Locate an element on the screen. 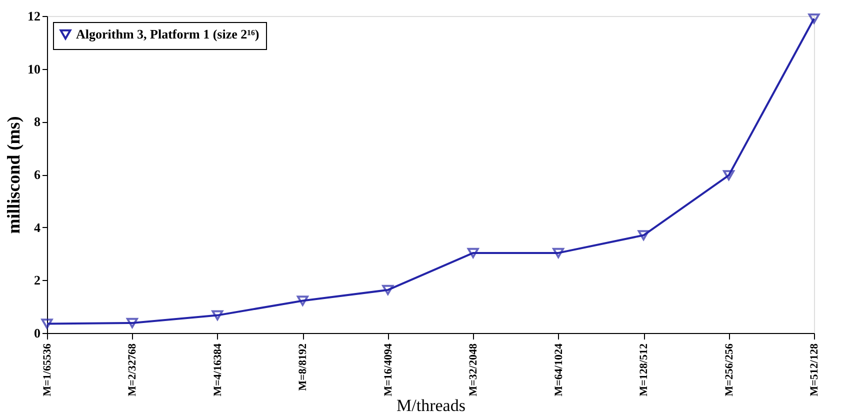 This screenshot has height=419, width=863. x-axis-title: M/threads is located at coordinates (431, 406).